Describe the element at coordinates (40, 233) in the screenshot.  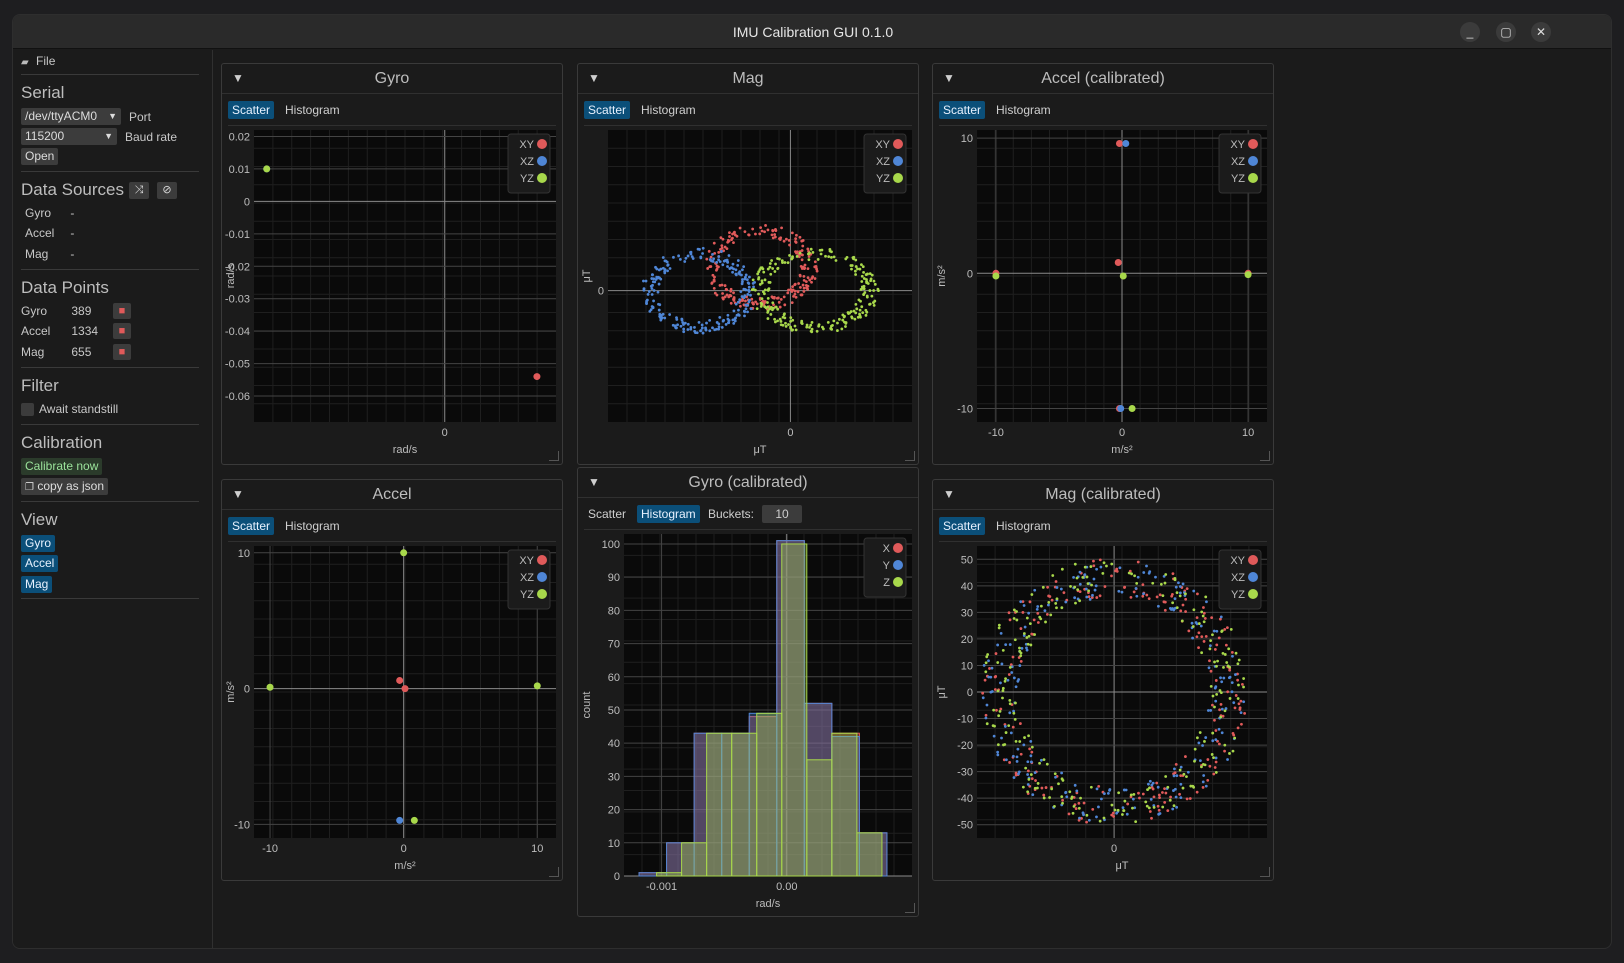
I see `source-label: Accel` at that location.